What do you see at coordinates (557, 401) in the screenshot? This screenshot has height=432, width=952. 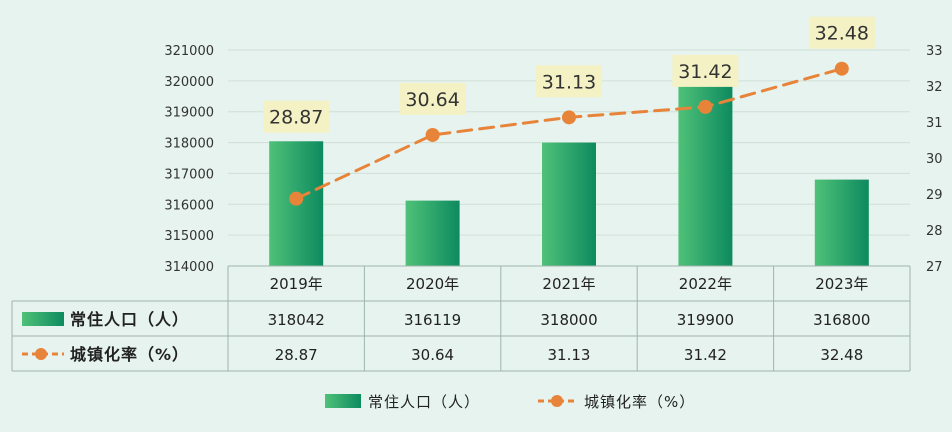 I see `legend-line-swatch-dot` at bounding box center [557, 401].